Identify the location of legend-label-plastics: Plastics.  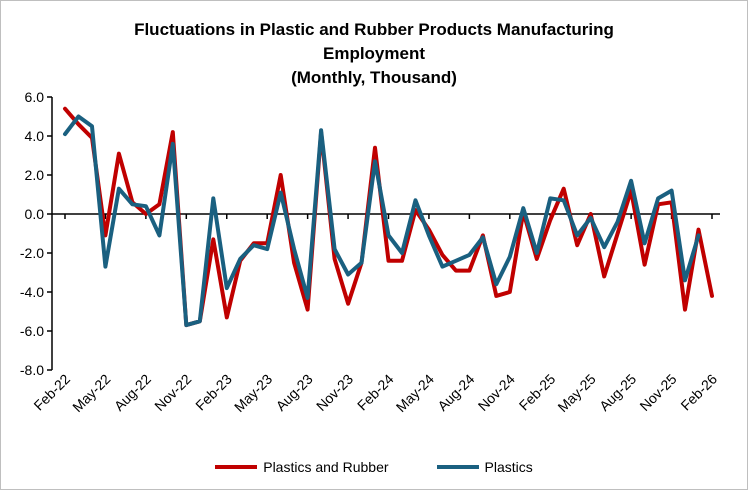
(508, 467).